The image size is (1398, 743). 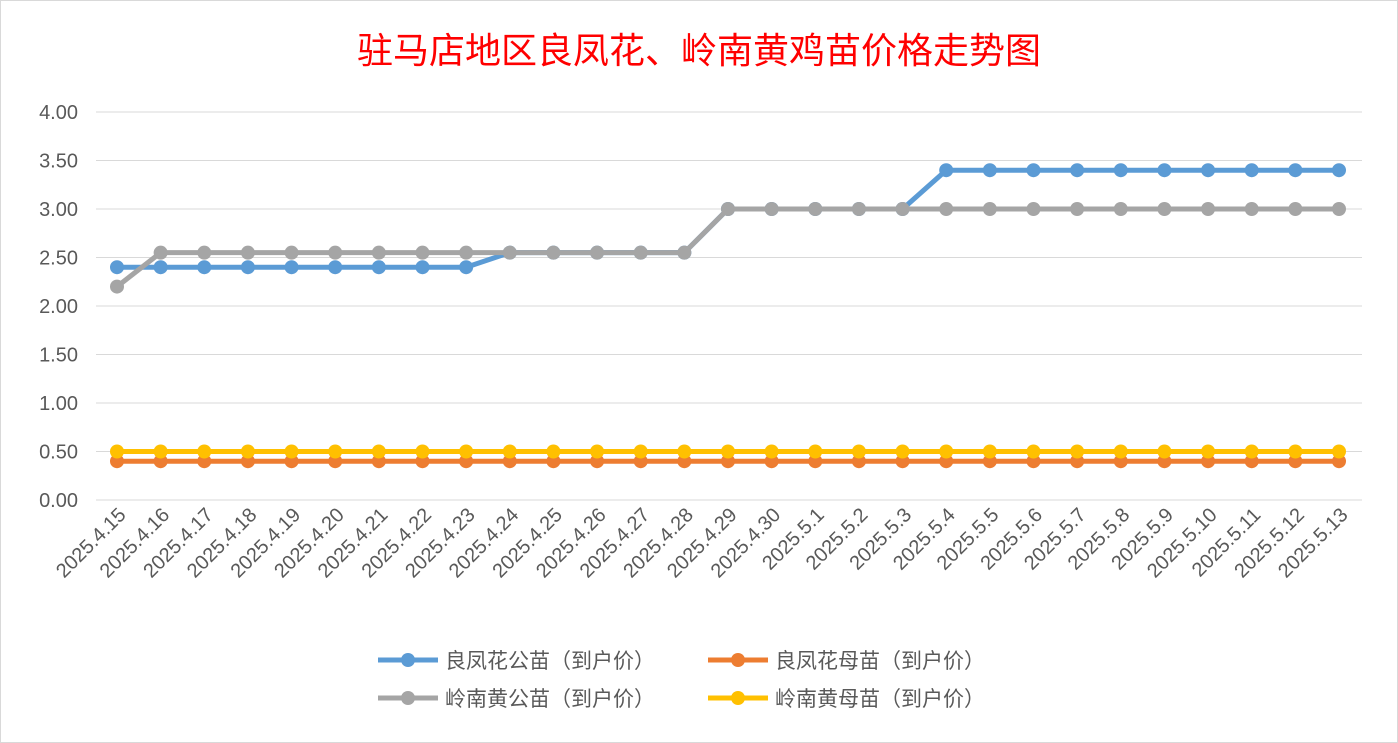 I want to click on legend-label: 岭南黄公苗（到户价）, so click(x=550, y=699).